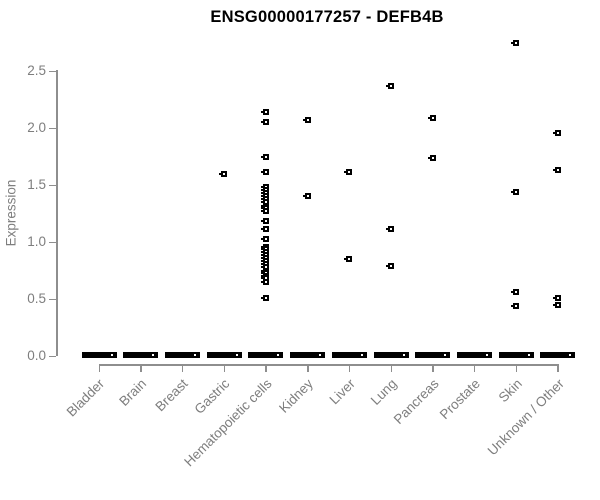  I want to click on x-category-label: Unknown / Other, so click(525, 417).